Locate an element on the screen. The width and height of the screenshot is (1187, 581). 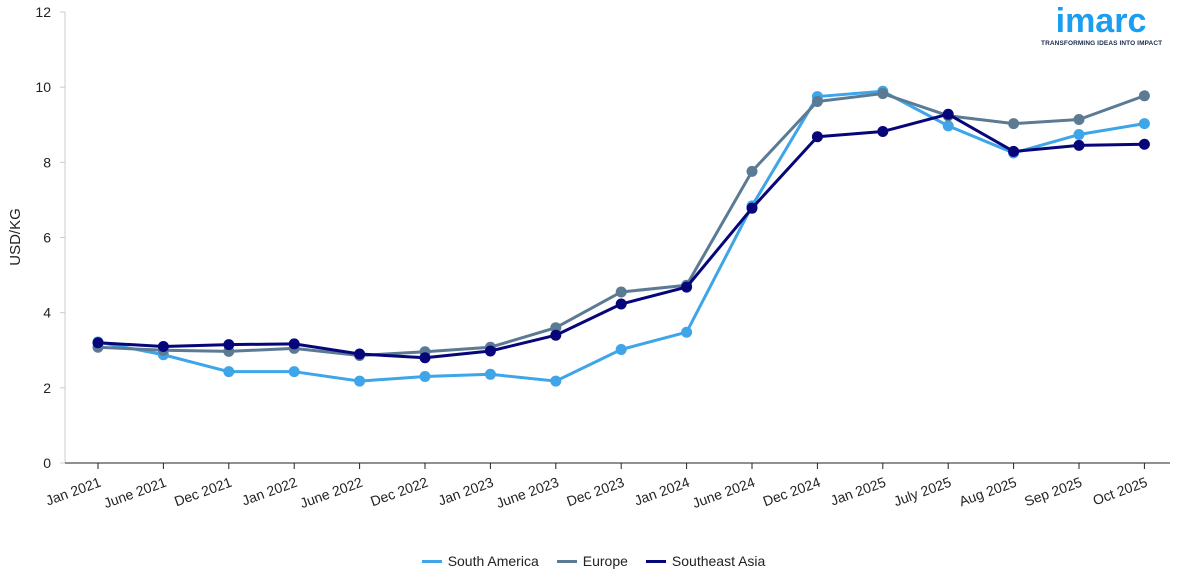
x-tick-label: June 2021 is located at coordinates (134, 492).